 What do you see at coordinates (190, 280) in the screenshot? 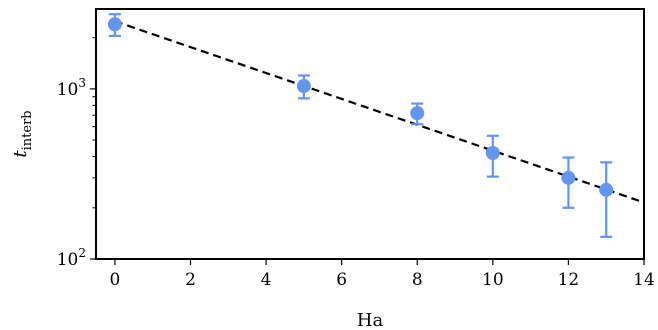
I see `x-tick-label: 2` at bounding box center [190, 280].